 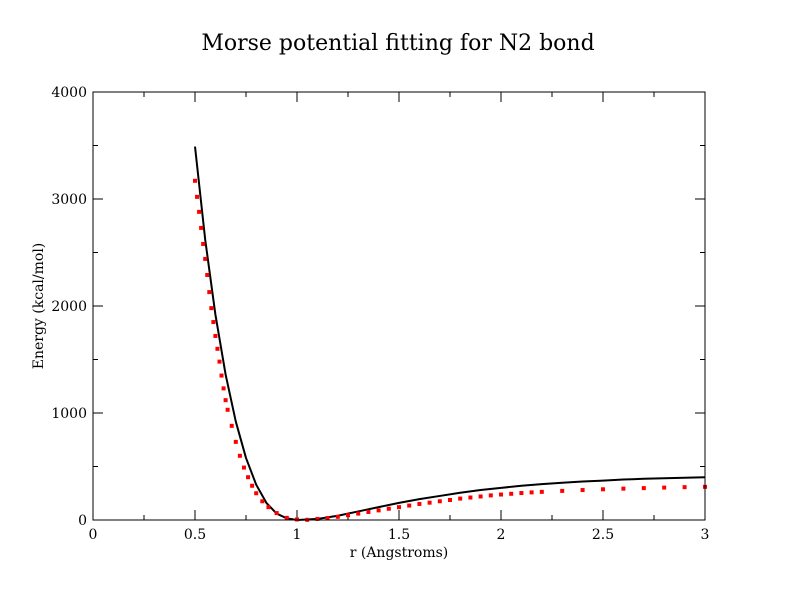 What do you see at coordinates (603, 535) in the screenshot?
I see `x-tick-label: 2.5` at bounding box center [603, 535].